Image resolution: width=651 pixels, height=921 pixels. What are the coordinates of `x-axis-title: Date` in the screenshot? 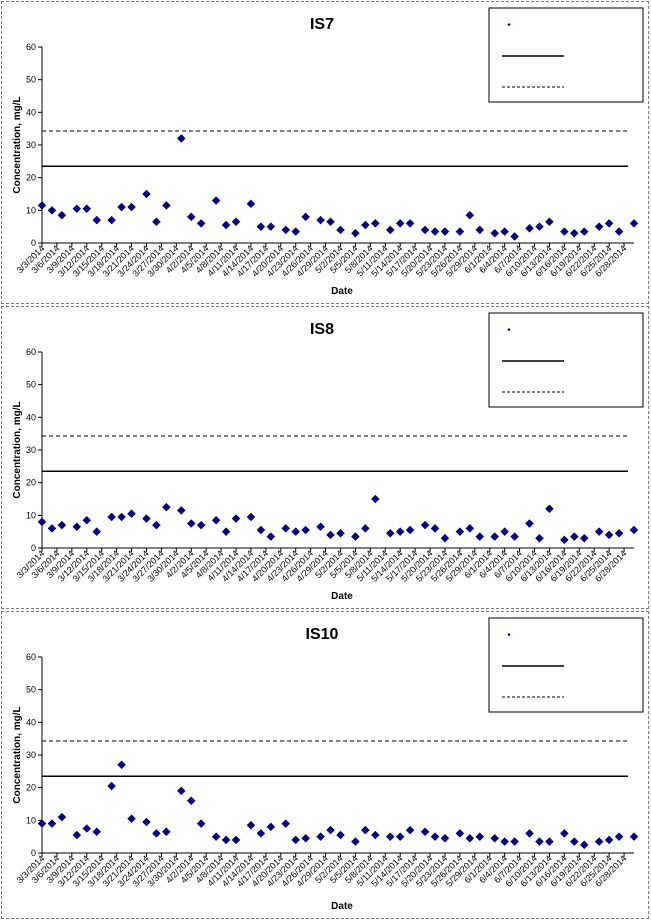 It's located at (342, 291).